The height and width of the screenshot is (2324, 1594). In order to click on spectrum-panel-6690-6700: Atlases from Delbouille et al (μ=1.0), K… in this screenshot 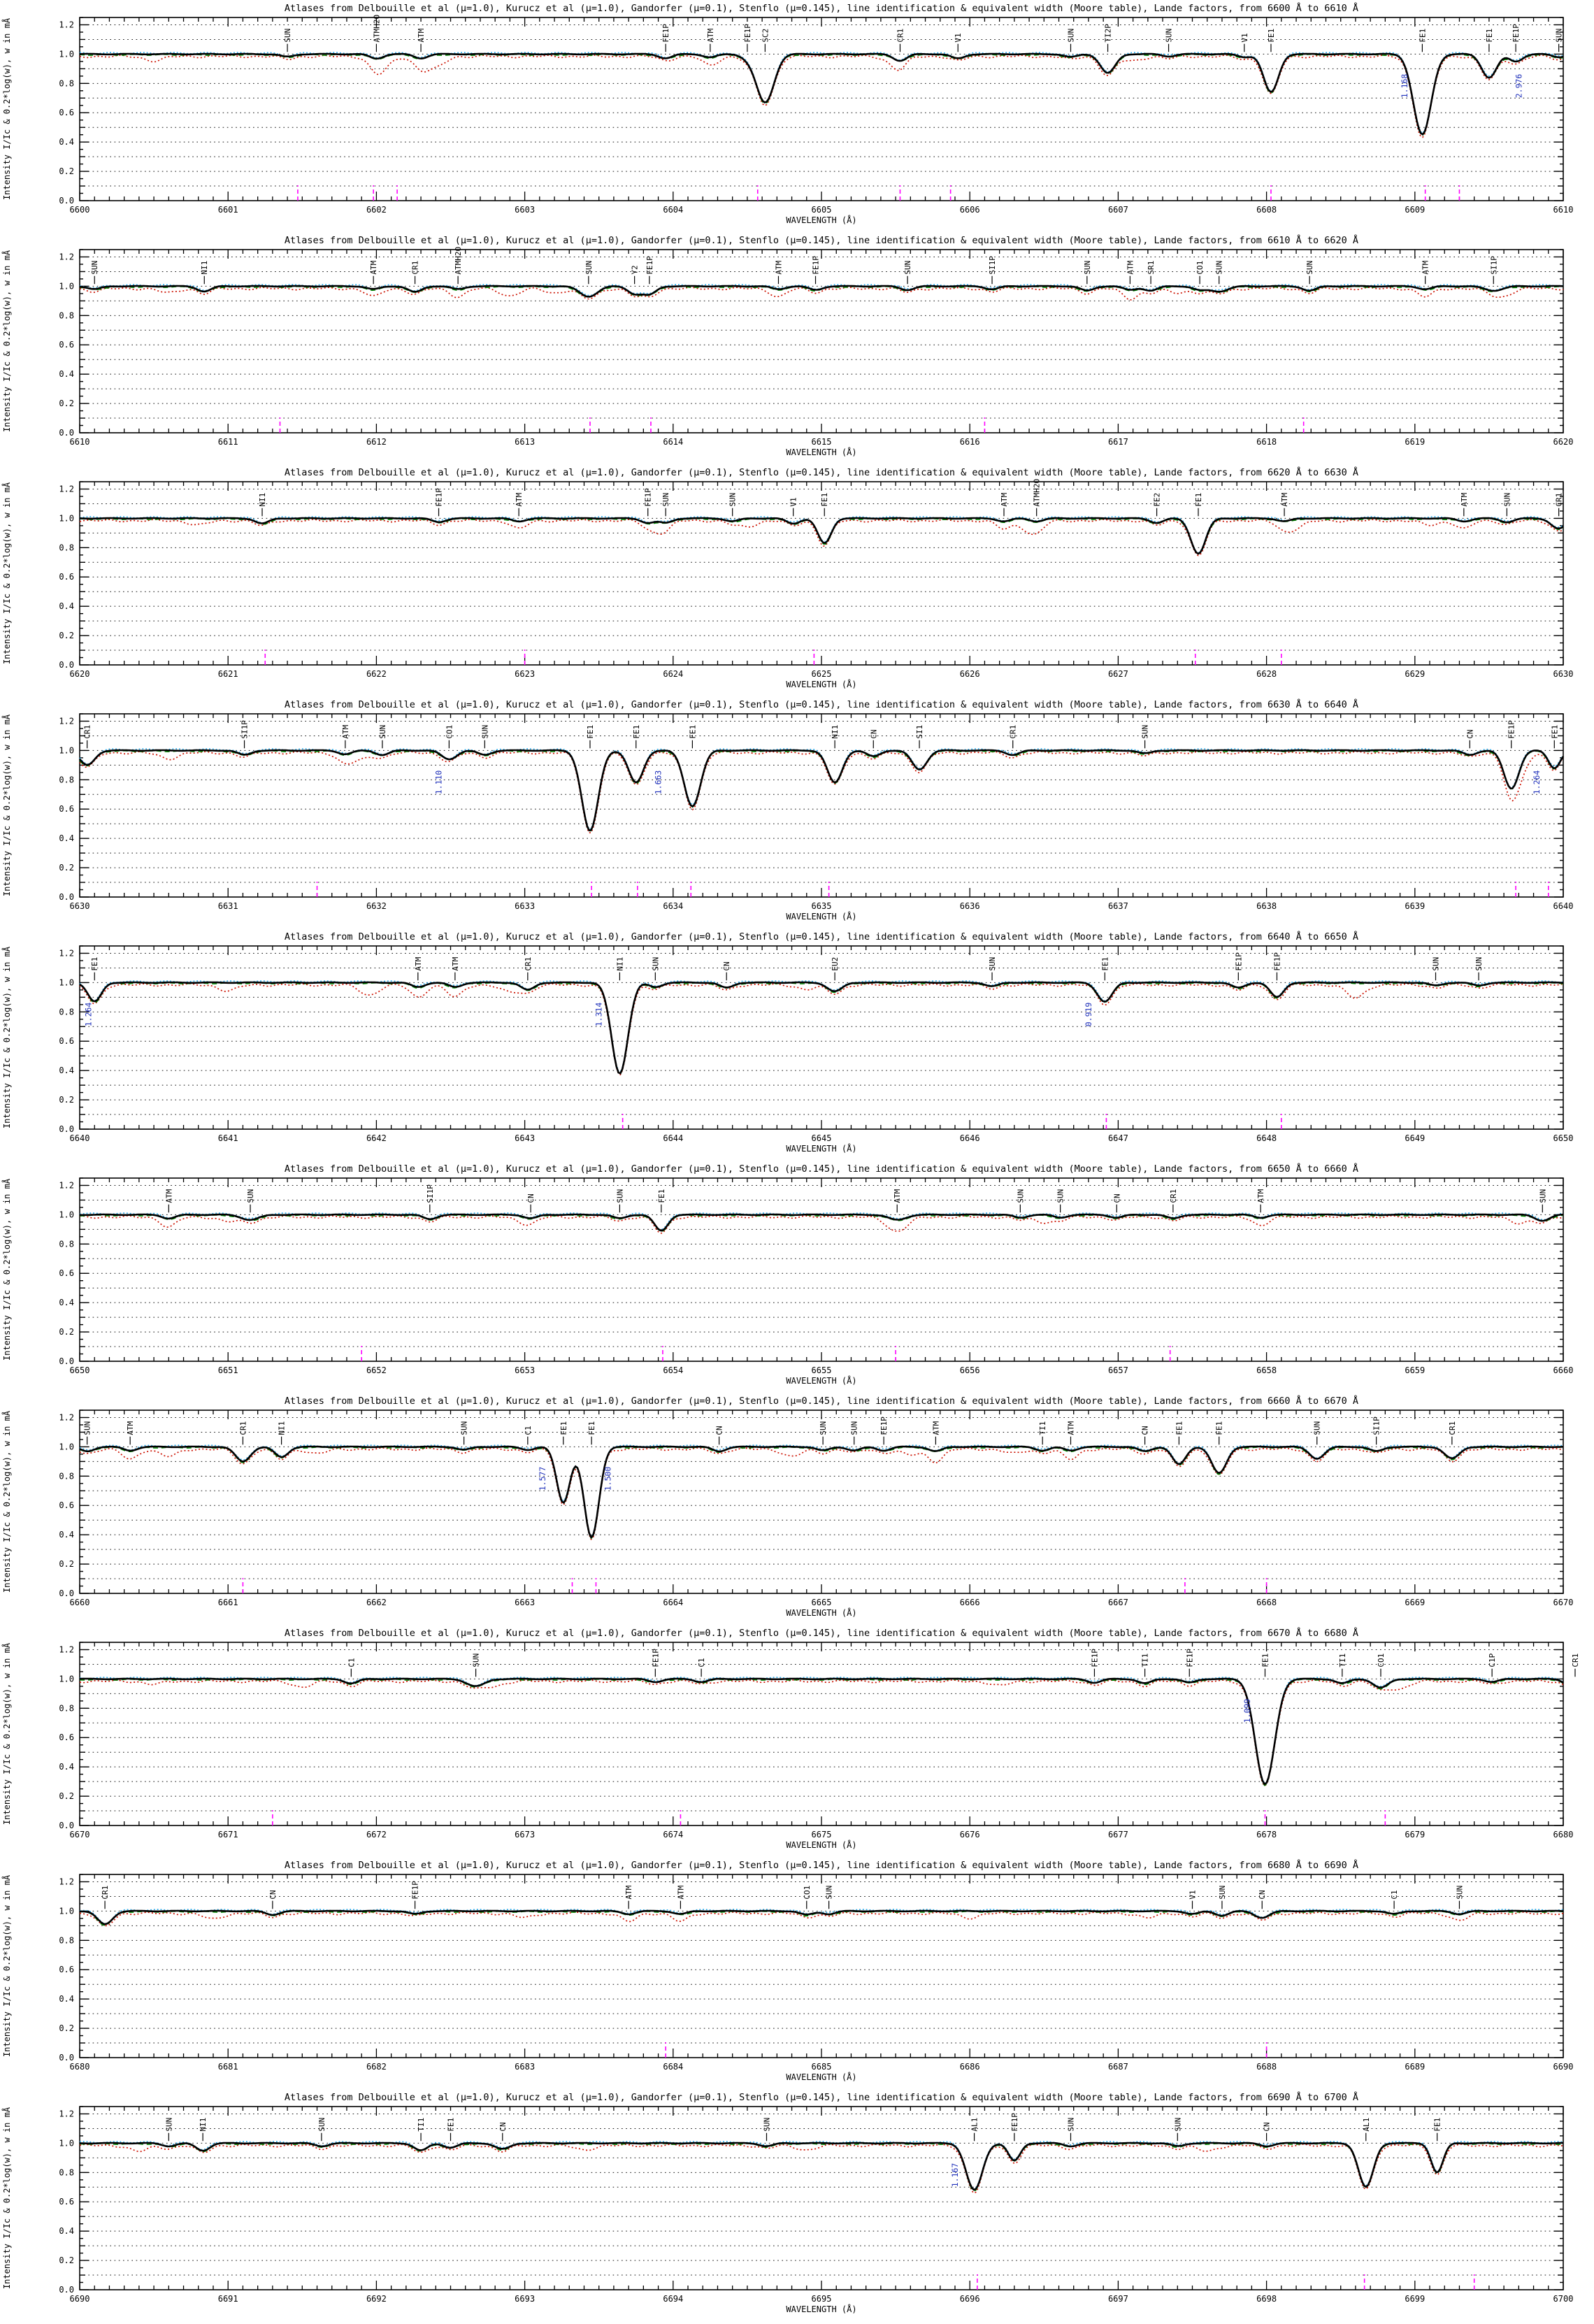, I will do `click(797, 2206)`.